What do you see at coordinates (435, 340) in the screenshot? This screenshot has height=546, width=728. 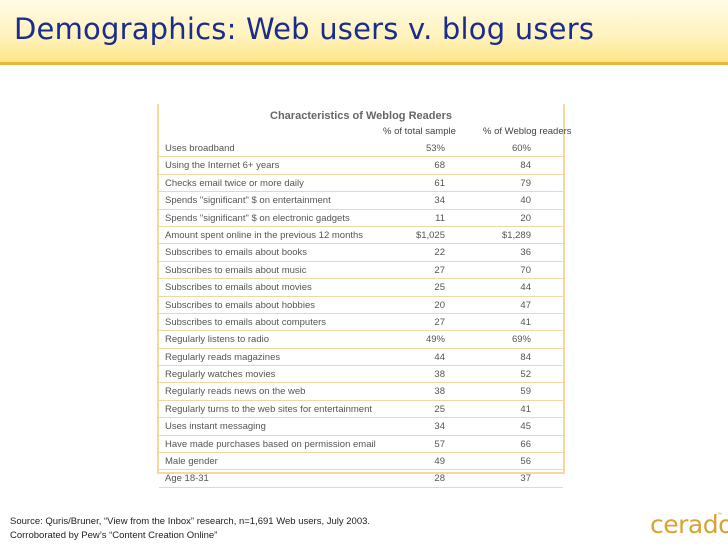 I see `row-total-value: 49%` at bounding box center [435, 340].